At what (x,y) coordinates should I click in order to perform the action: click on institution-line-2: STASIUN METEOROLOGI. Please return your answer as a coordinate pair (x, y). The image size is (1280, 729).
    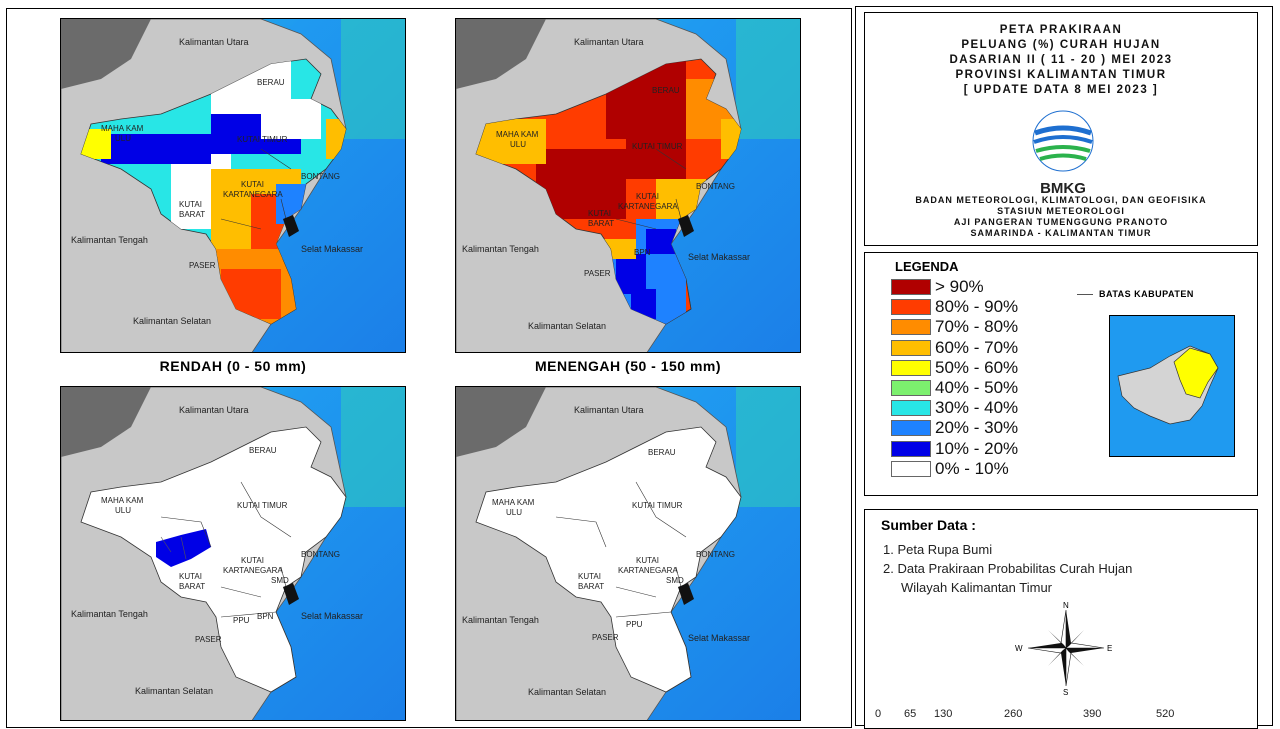
    Looking at the image, I should click on (1061, 211).